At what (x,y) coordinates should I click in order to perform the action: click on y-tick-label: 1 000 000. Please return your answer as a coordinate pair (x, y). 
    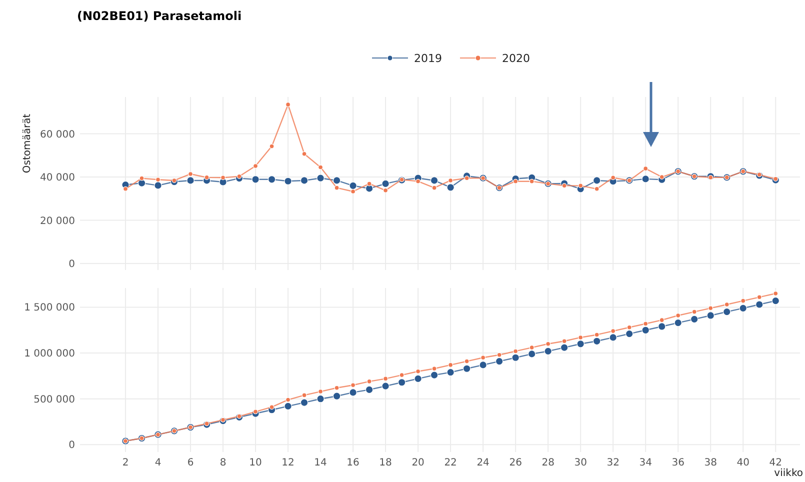
    Looking at the image, I should click on (49, 354).